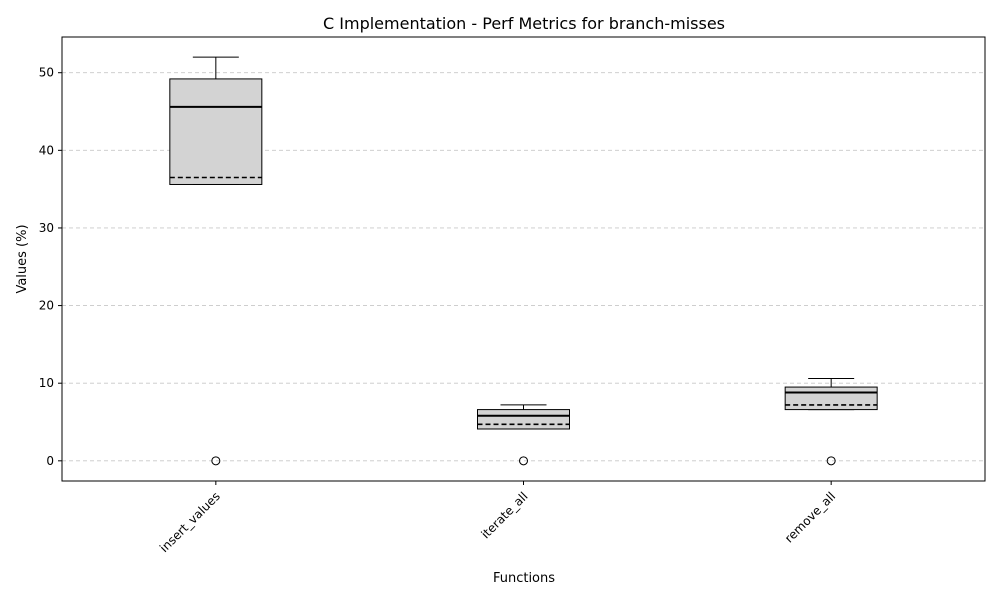 Image resolution: width=1000 pixels, height=600 pixels. What do you see at coordinates (50, 461) in the screenshot?
I see `y-tick-label: 0` at bounding box center [50, 461].